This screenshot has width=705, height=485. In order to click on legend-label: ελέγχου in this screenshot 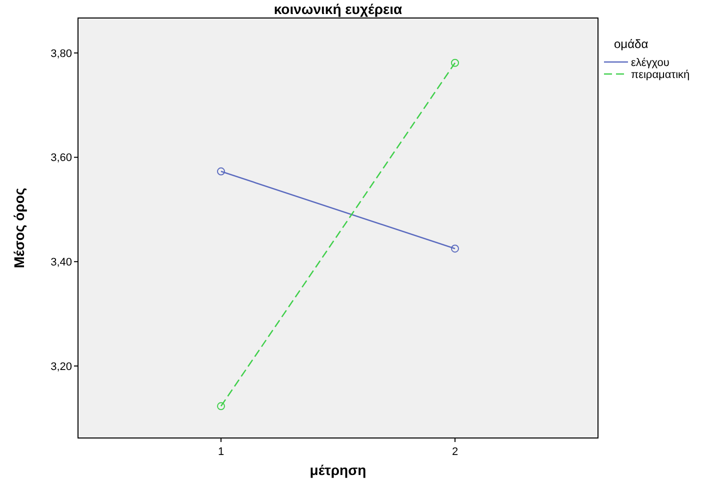, I will do `click(650, 62)`.